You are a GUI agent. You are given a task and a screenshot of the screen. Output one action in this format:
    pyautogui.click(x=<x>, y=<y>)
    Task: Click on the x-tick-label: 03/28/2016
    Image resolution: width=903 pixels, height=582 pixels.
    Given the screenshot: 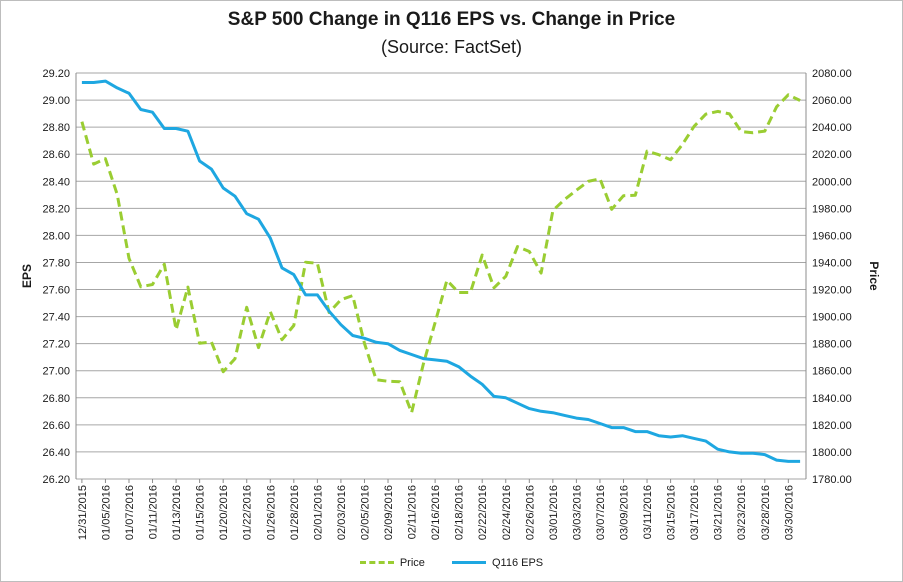 What is the action you would take?
    pyautogui.click(x=766, y=512)
    